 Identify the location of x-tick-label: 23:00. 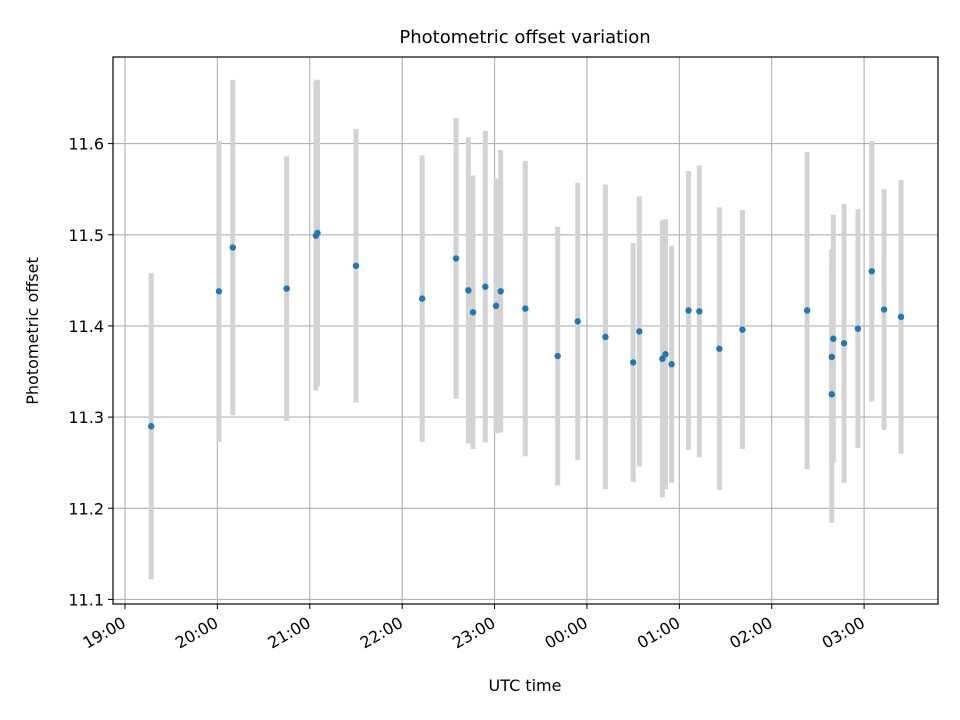
(473, 633).